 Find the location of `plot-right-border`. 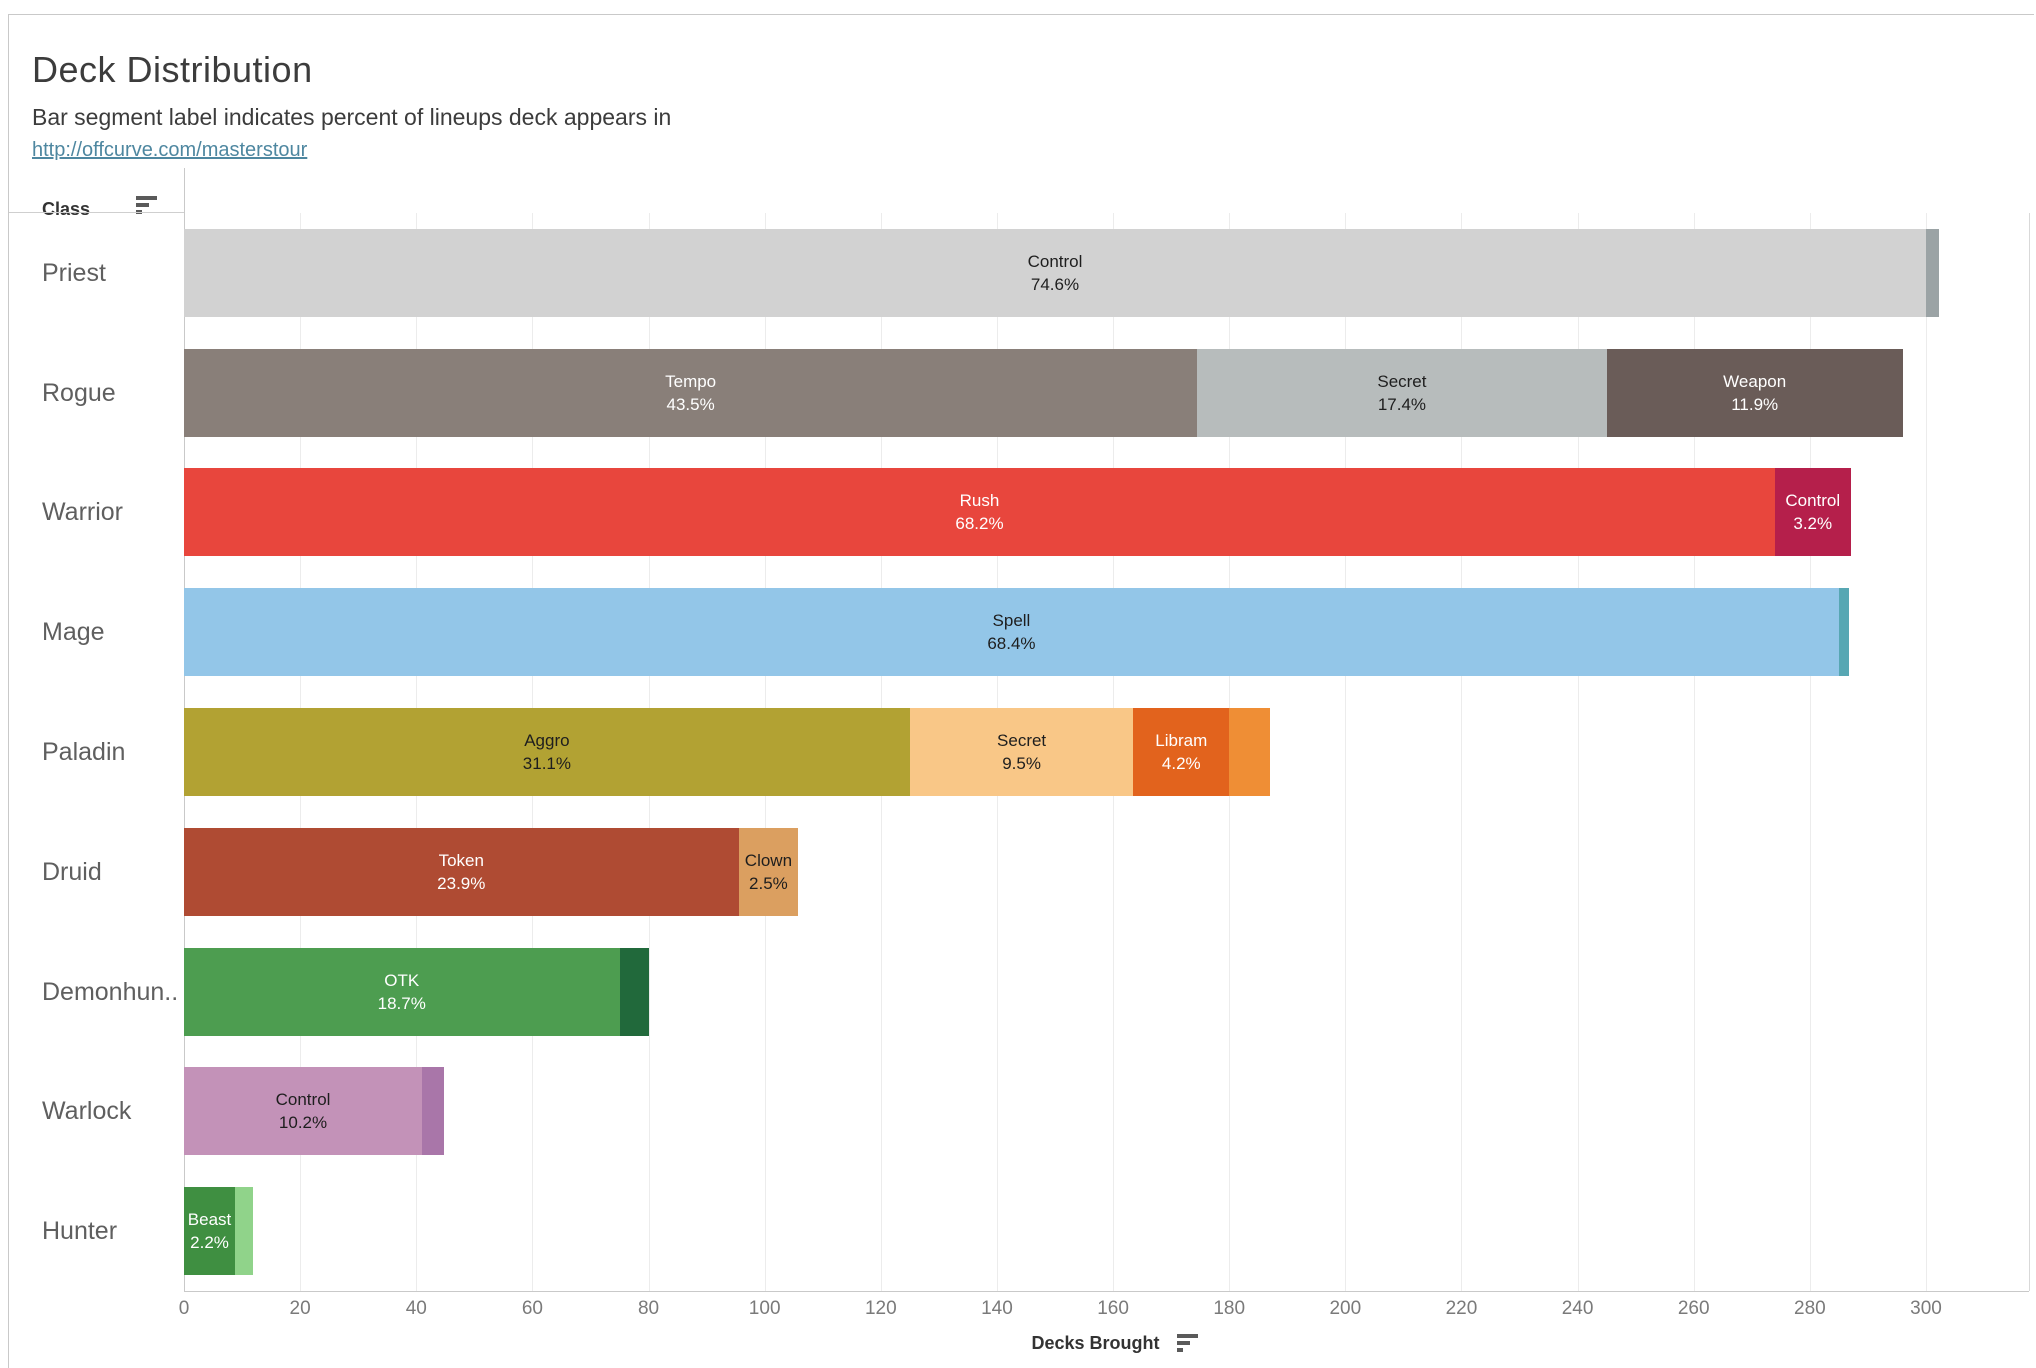

plot-right-border is located at coordinates (2029, 752).